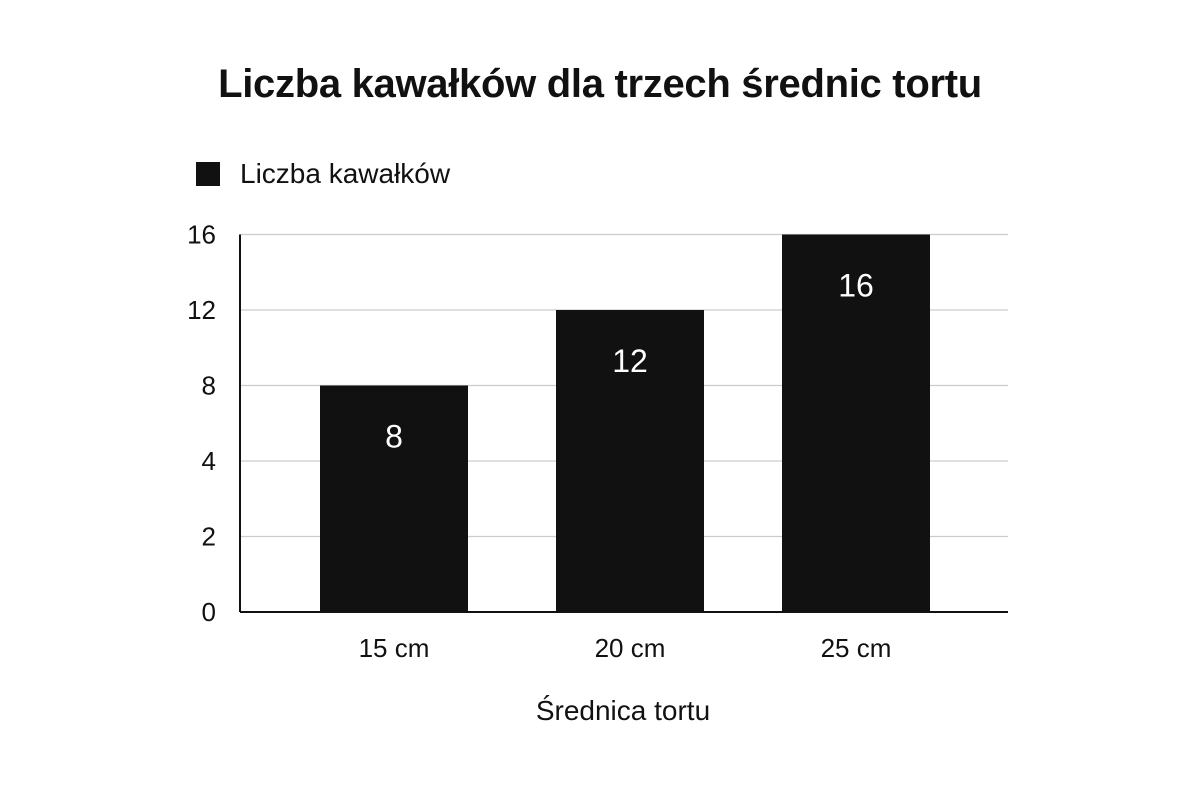 This screenshot has width=1200, height=800. What do you see at coordinates (856, 648) in the screenshot?
I see `x-tick-label: 25 cm` at bounding box center [856, 648].